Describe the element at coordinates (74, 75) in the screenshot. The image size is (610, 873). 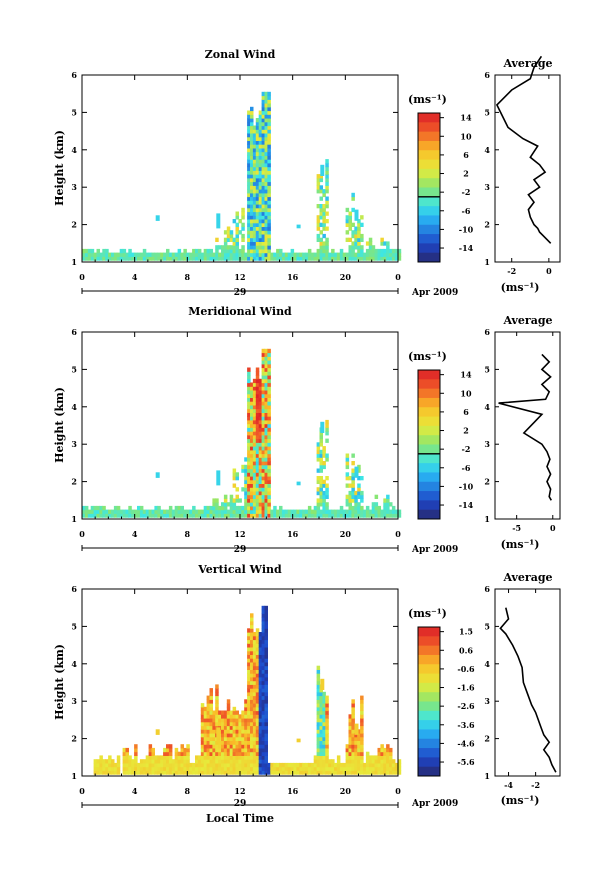
I see `y-tick-label: 6` at that location.